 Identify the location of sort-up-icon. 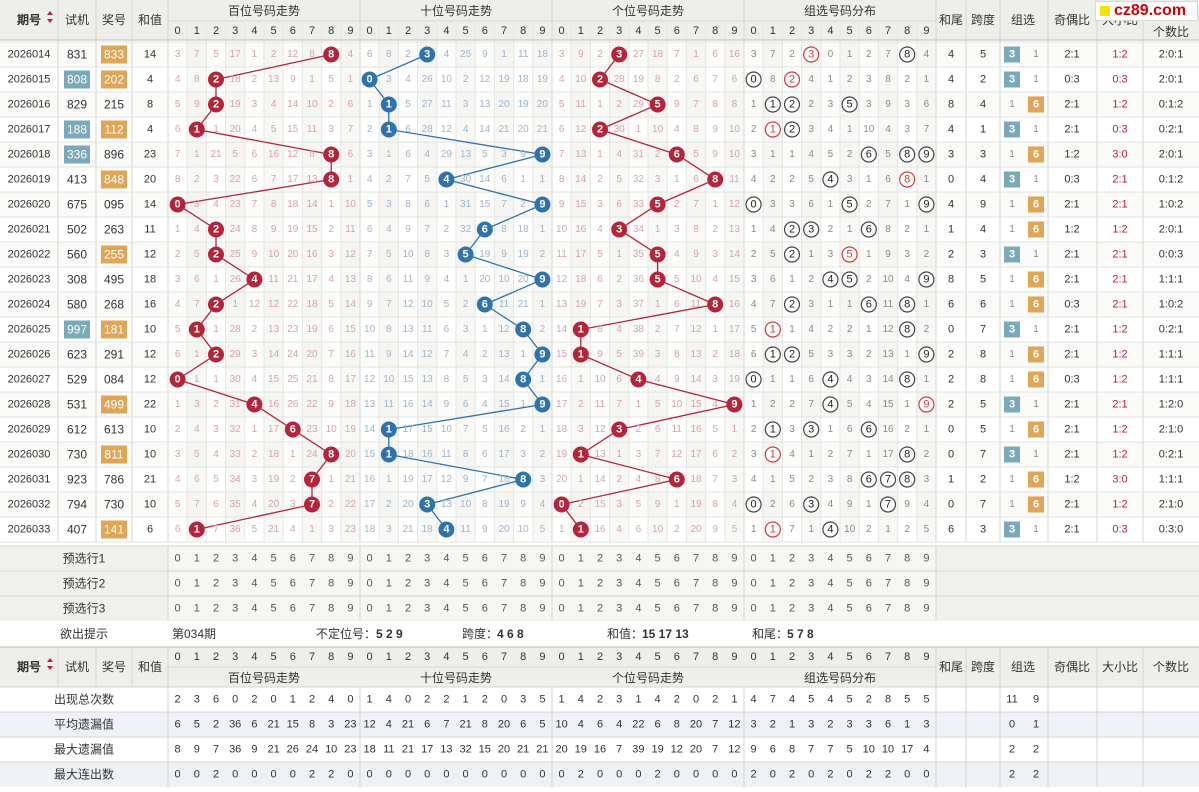
(50, 13).